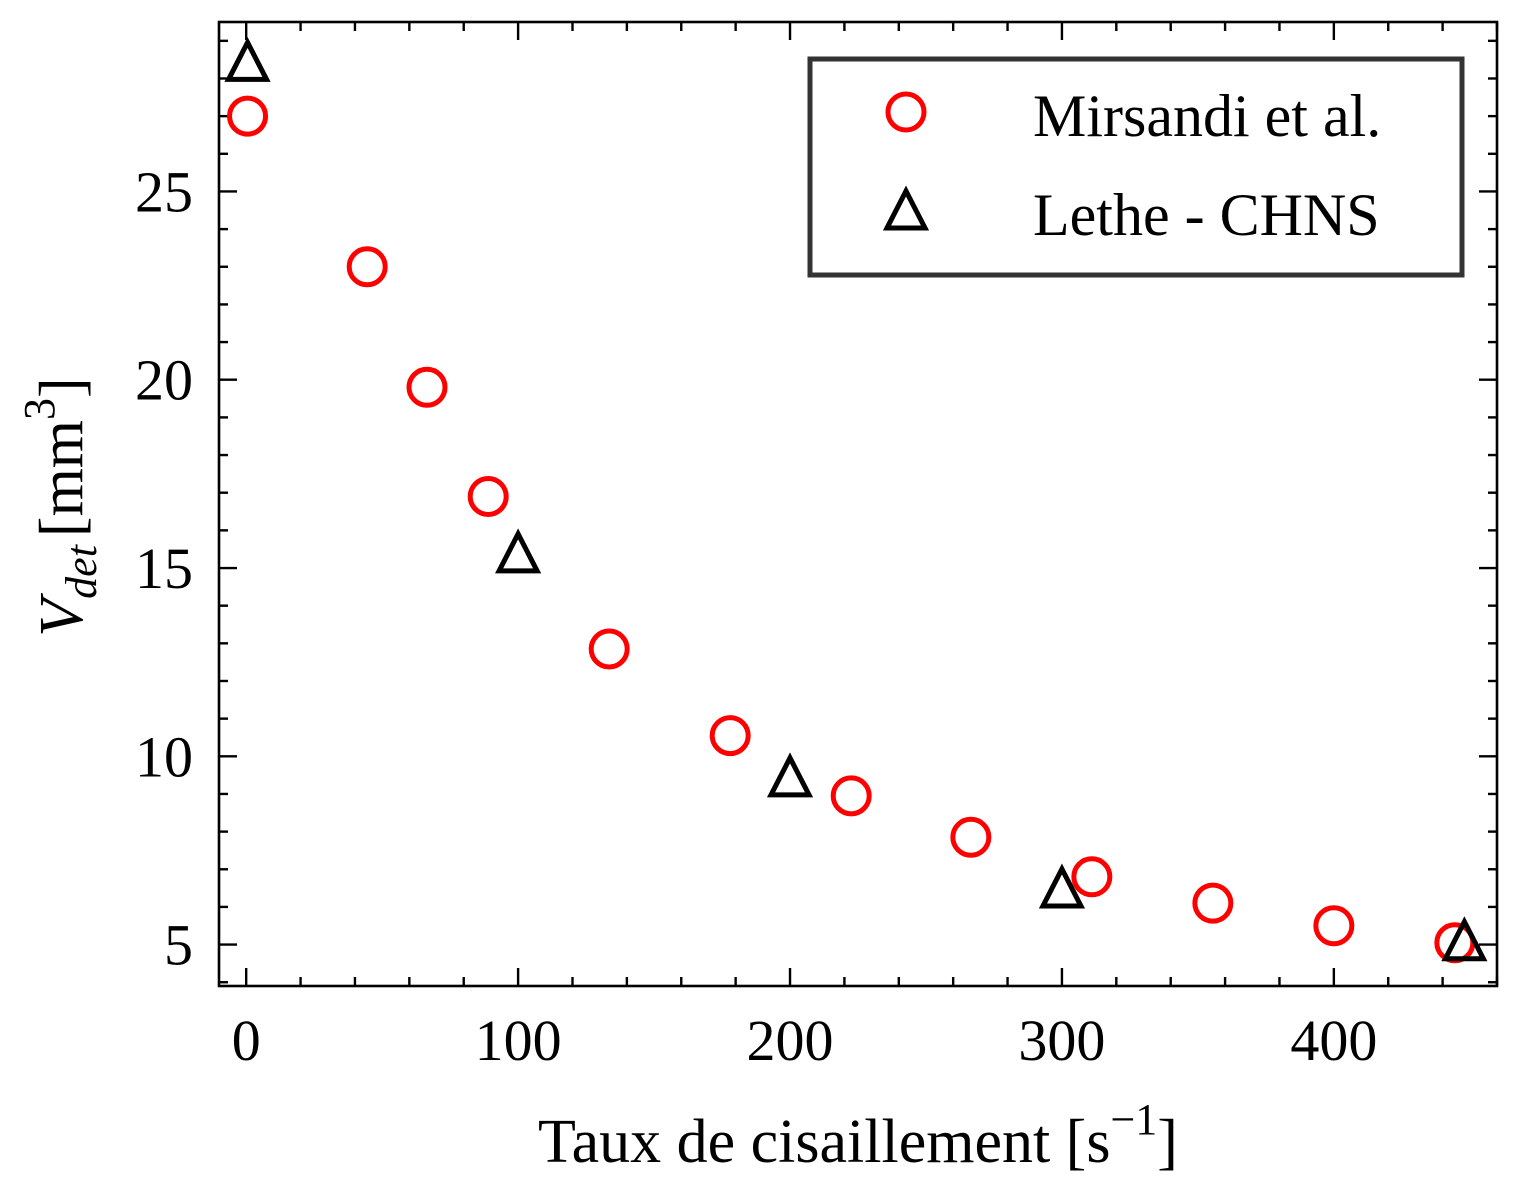 The width and height of the screenshot is (1521, 1204). Describe the element at coordinates (906, 112) in the screenshot. I see `legend-marker-mirsandi` at that location.